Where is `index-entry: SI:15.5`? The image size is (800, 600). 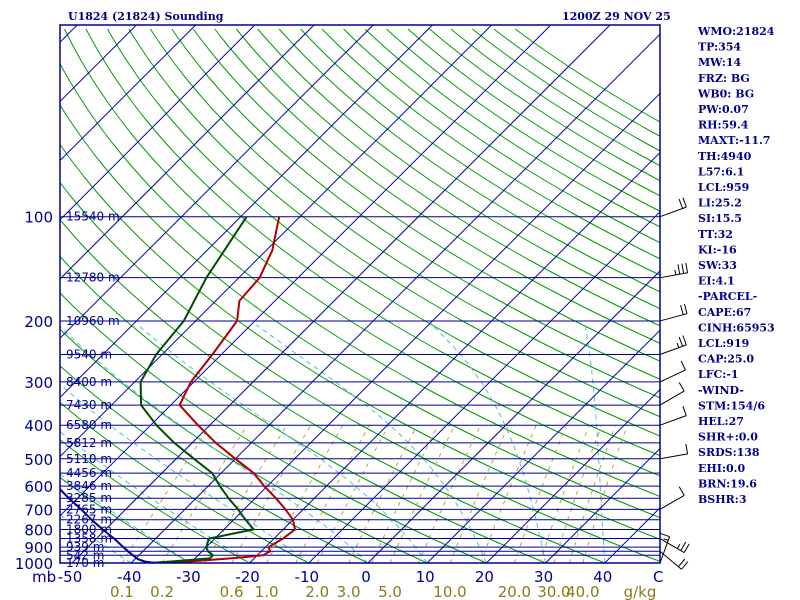
index-entry: SI:15.5 is located at coordinates (720, 218).